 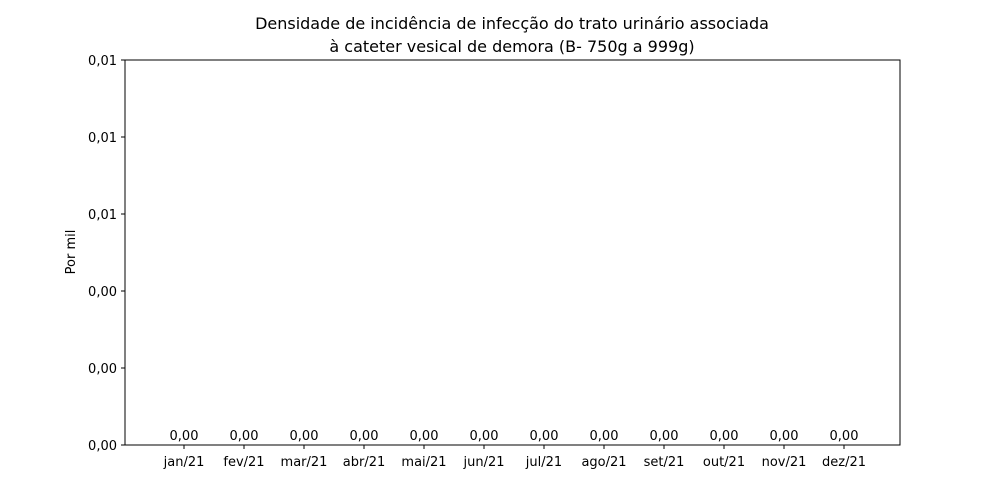 I want to click on x-tick-label: jun/21, so click(x=483, y=462).